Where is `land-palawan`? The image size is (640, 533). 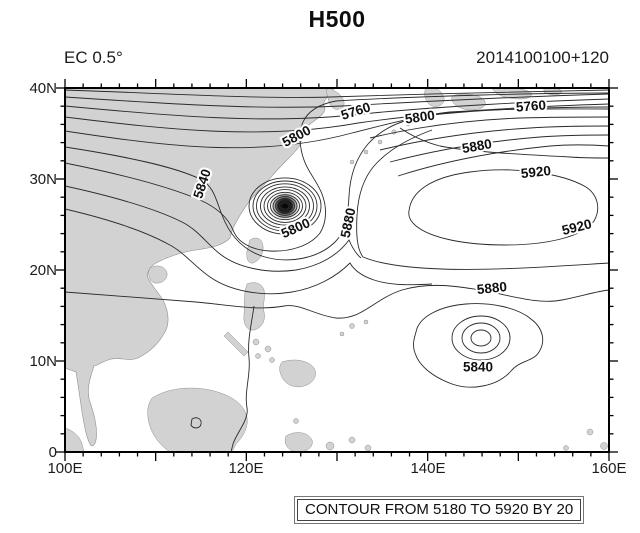
land-palawan is located at coordinates (236, 344).